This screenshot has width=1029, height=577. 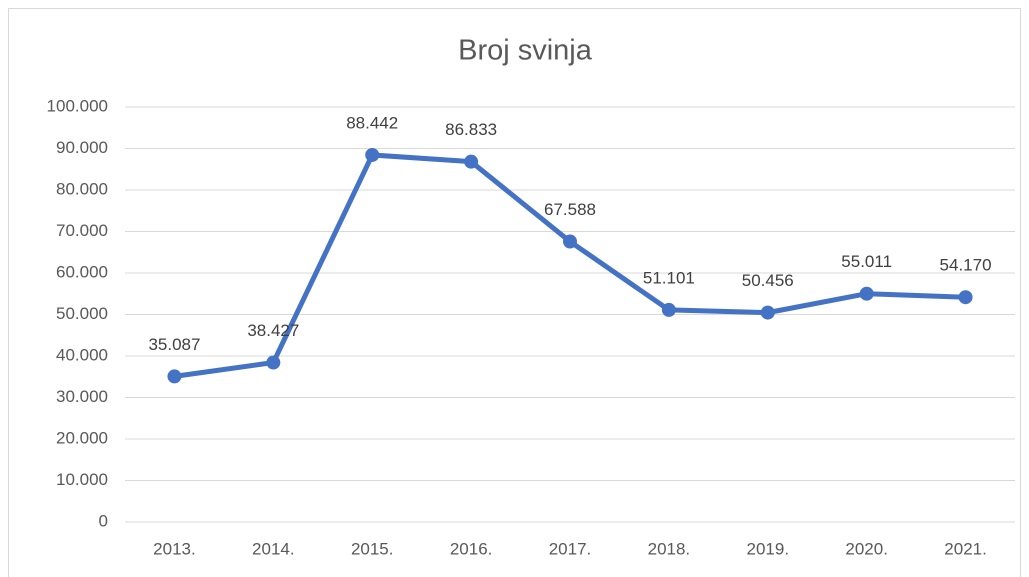 What do you see at coordinates (82, 437) in the screenshot?
I see `y-tick-label: 20.000` at bounding box center [82, 437].